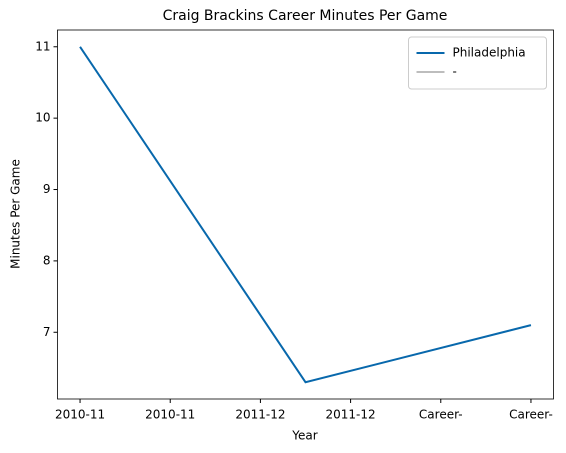  I want to click on y-tick-label: 9, so click(47, 189).